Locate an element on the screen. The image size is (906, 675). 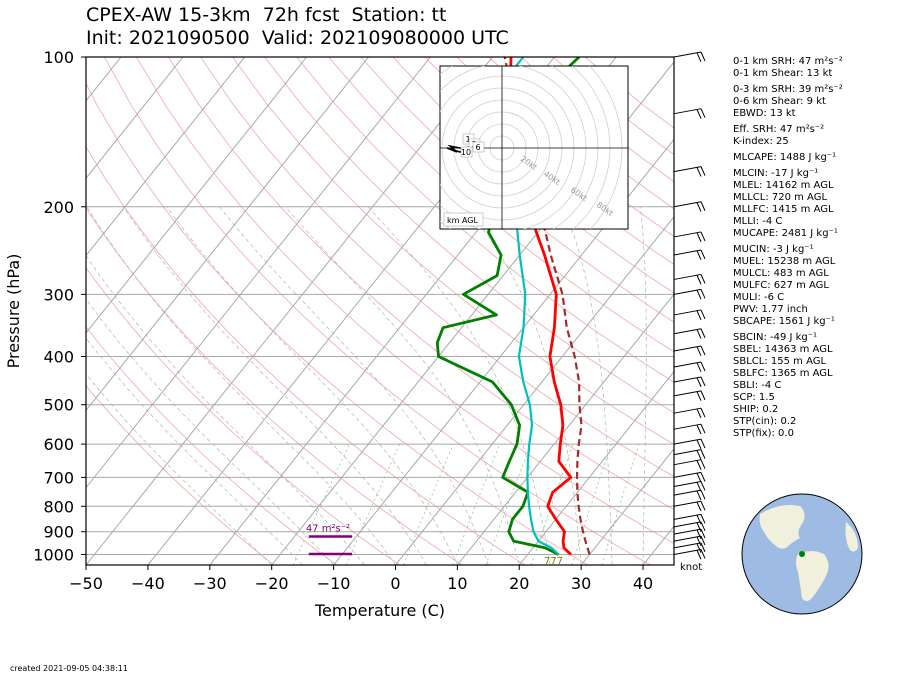
y-tick-label: 800 is located at coordinates (58, 506).